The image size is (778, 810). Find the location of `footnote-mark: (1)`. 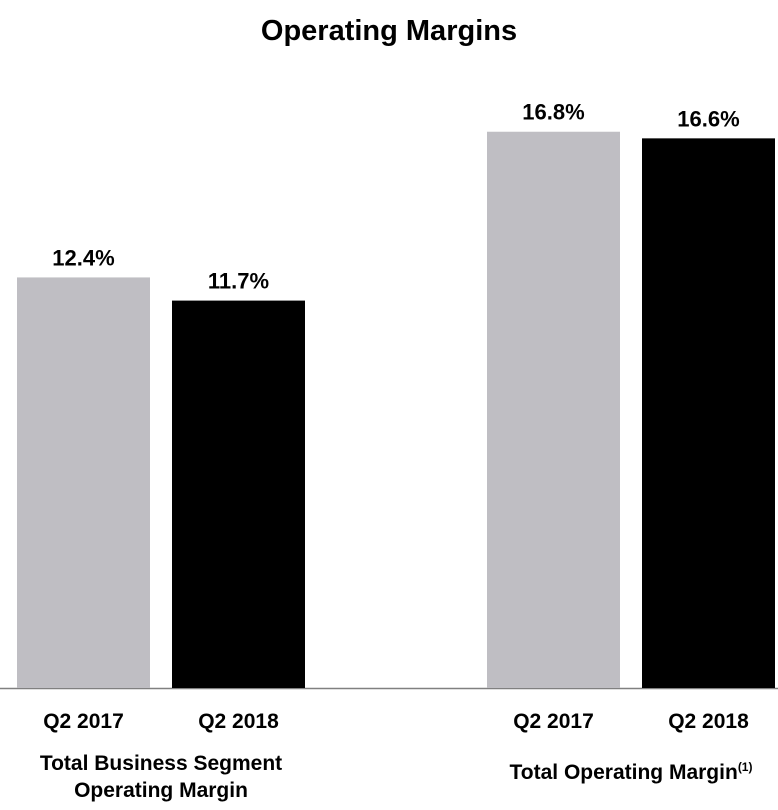

footnote-mark: (1) is located at coordinates (745, 767).